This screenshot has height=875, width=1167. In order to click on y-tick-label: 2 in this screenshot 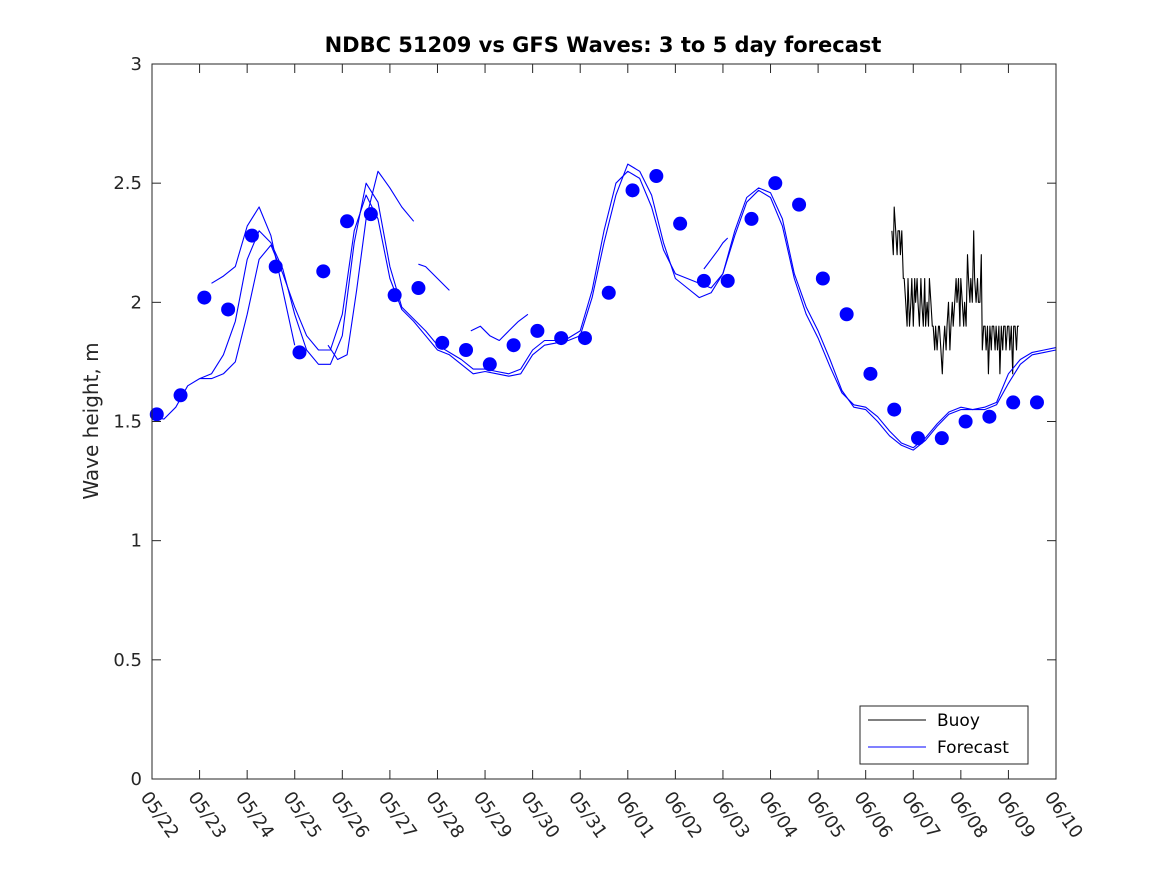, I will do `click(136, 302)`.